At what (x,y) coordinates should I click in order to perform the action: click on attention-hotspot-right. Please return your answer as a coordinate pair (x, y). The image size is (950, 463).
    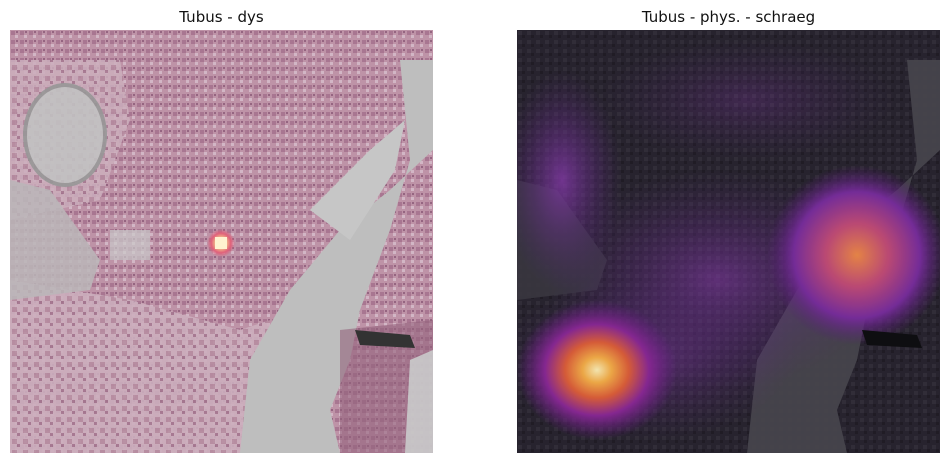
    Looking at the image, I should click on (853, 255).